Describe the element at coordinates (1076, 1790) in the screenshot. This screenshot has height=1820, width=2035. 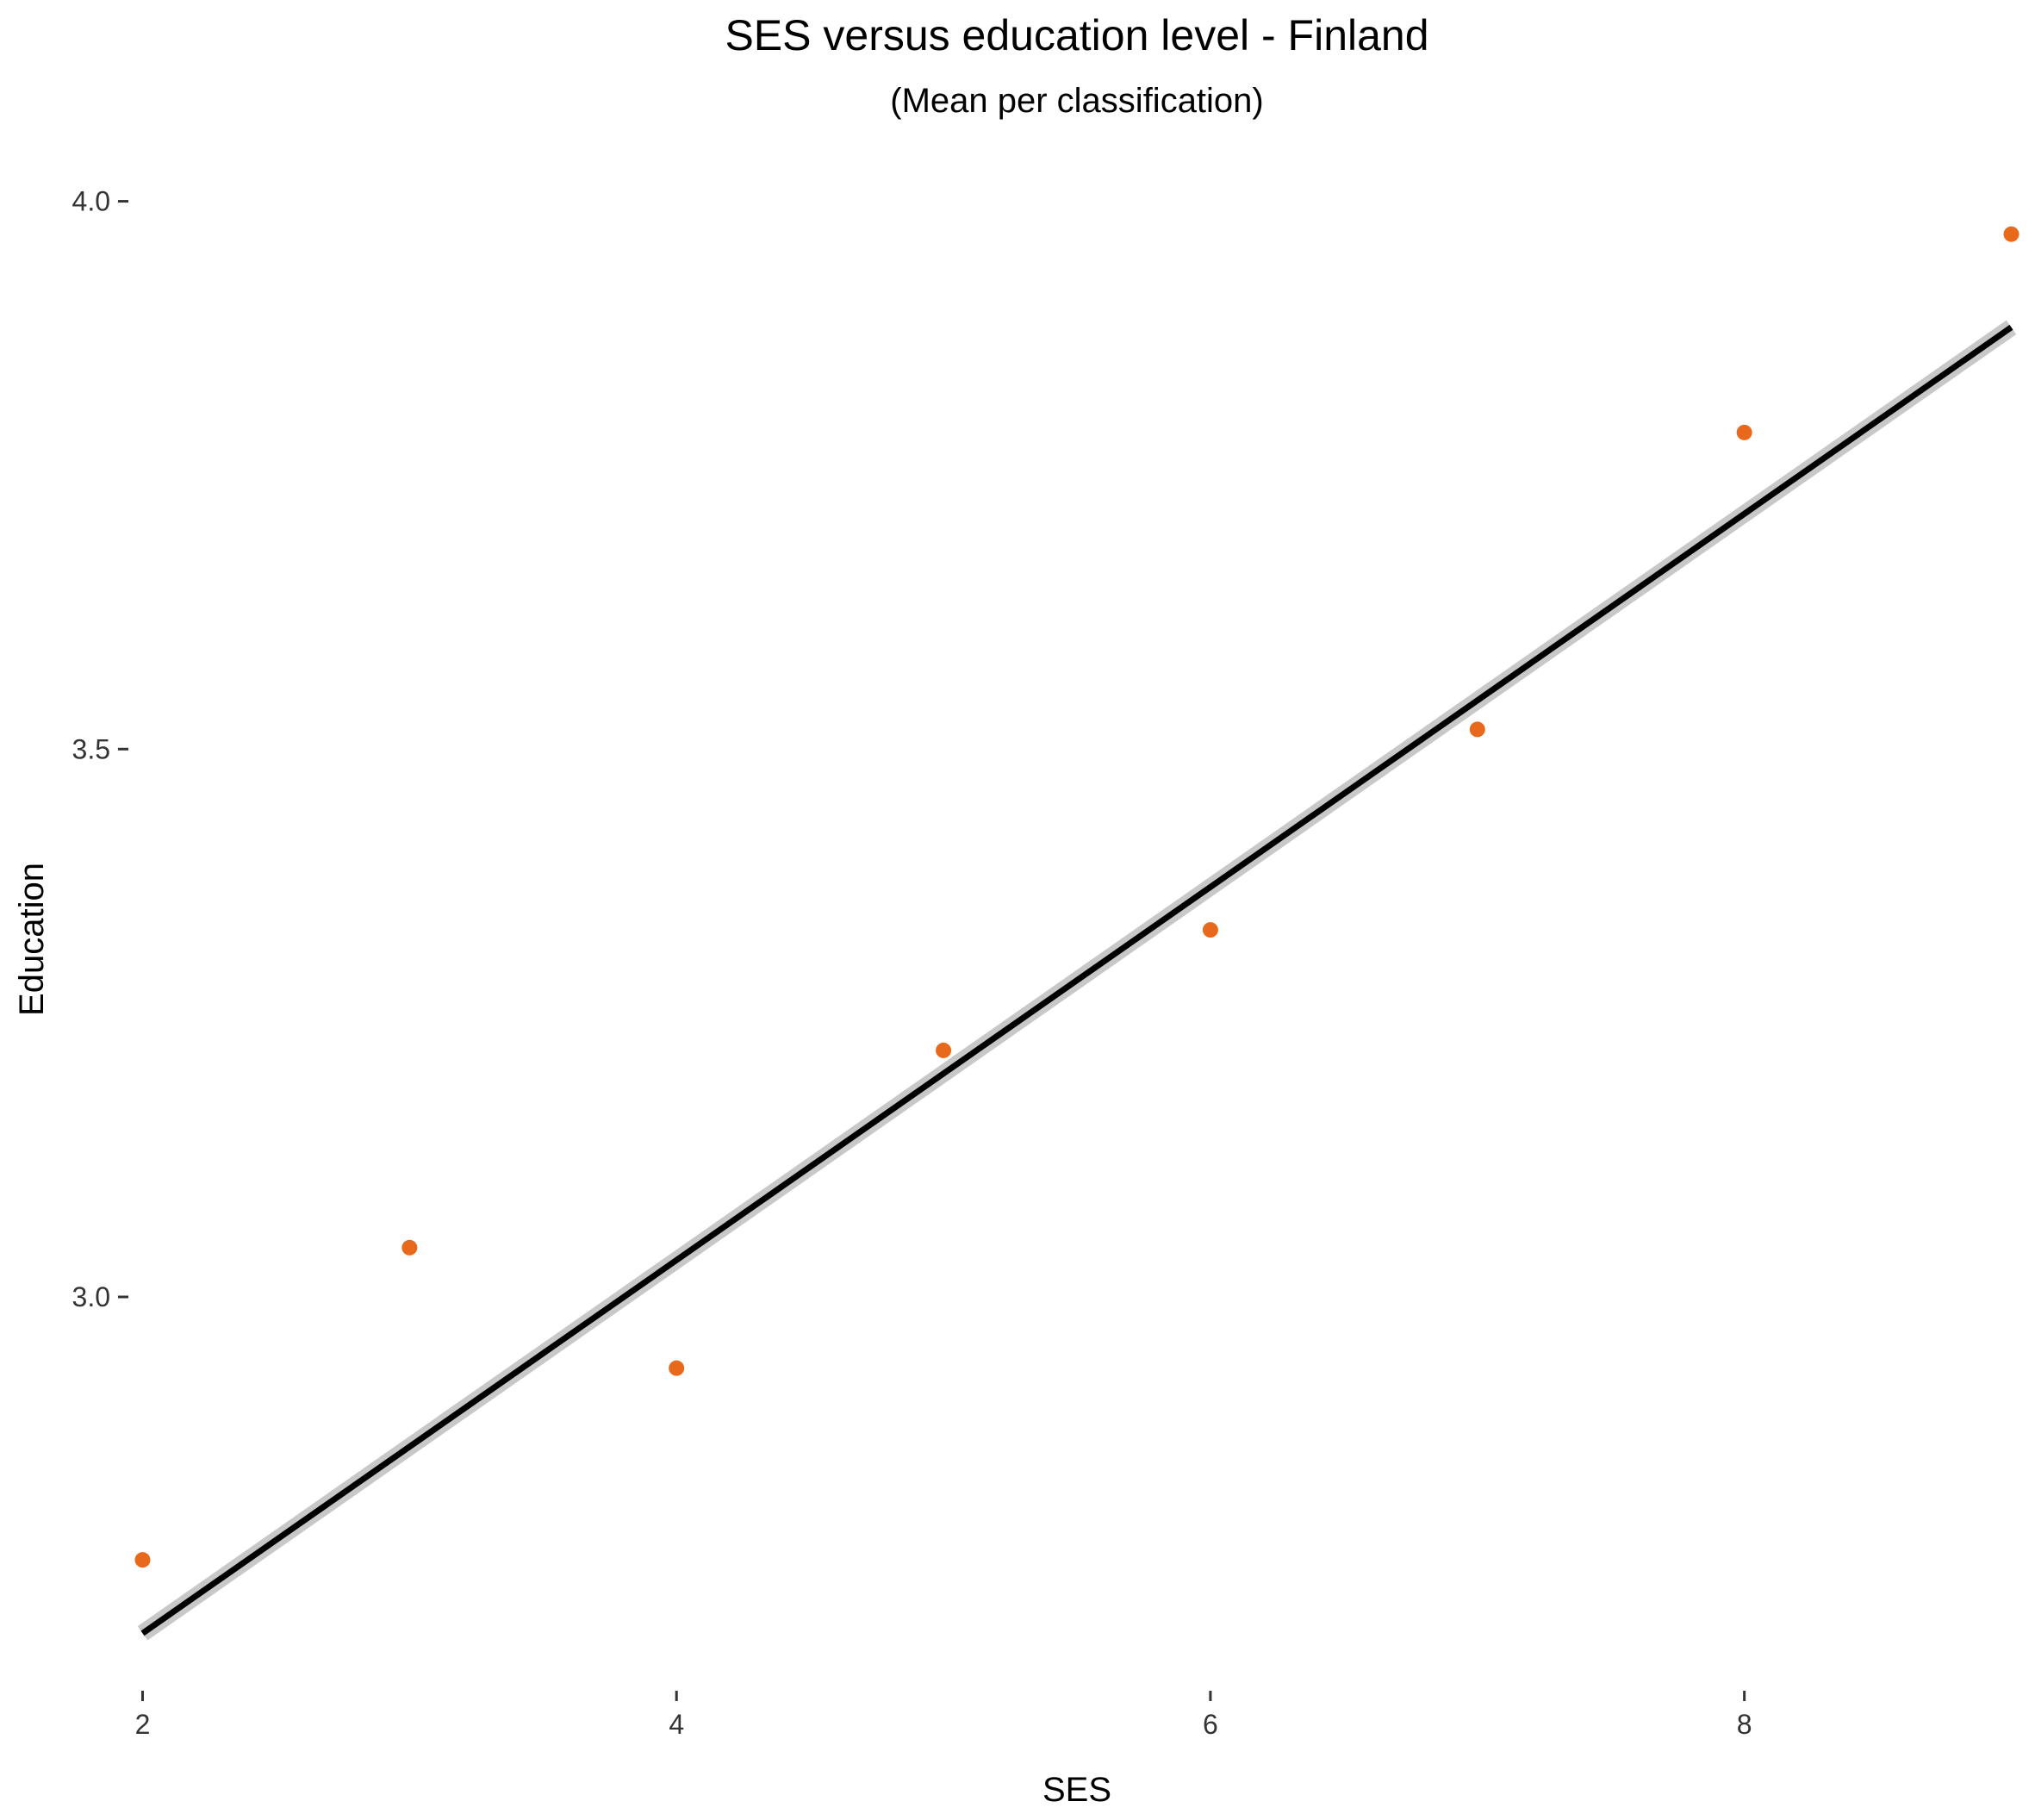
I see `x-axis-title: SES` at that location.